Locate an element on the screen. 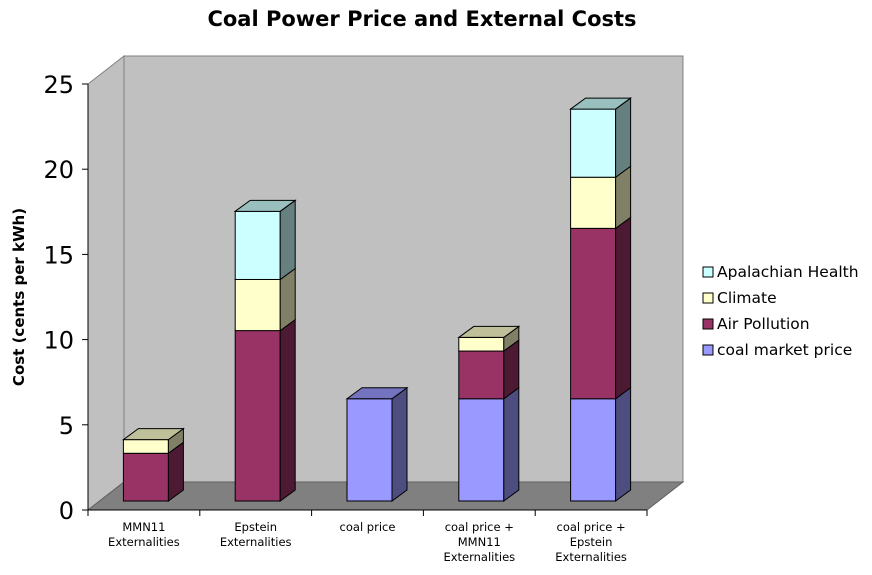 The height and width of the screenshot is (575, 872). side-wall is located at coordinates (106, 283).